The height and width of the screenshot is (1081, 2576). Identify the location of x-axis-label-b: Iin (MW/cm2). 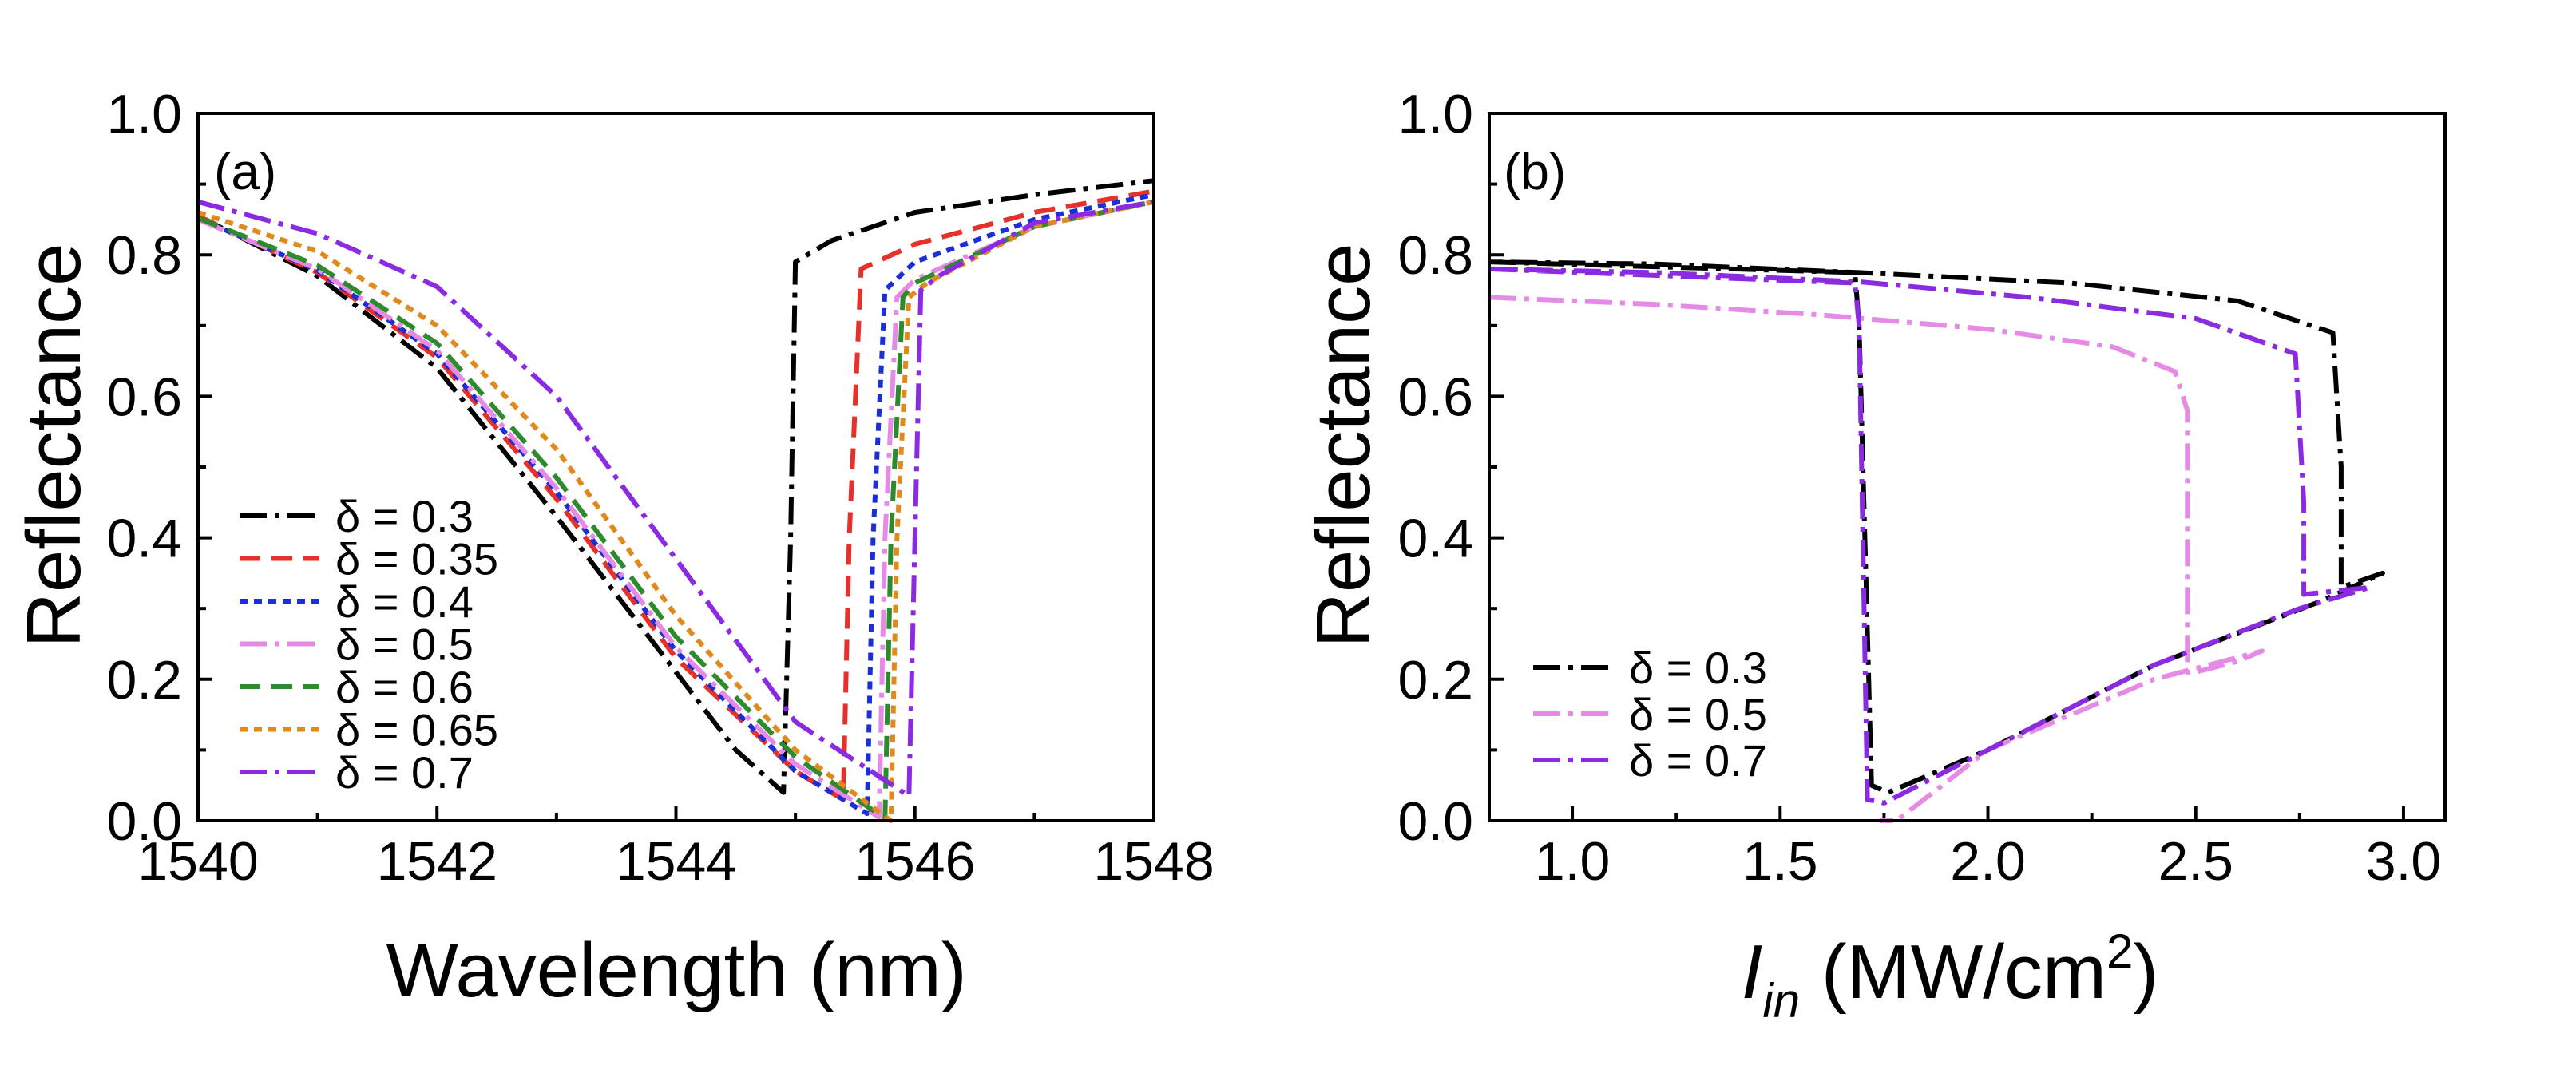
(1950, 976).